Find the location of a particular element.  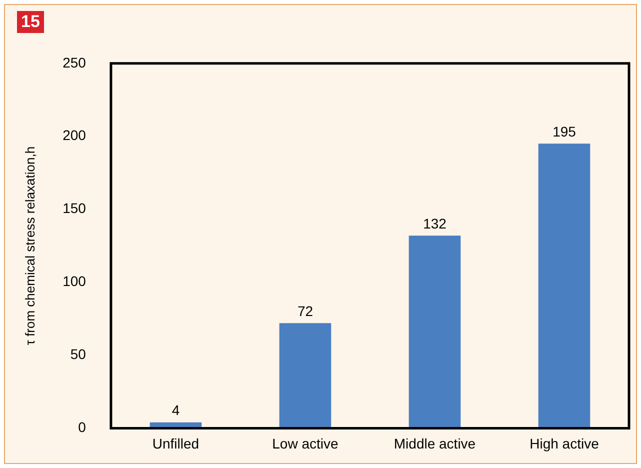

y-tick-label: 100 is located at coordinates (74, 281).